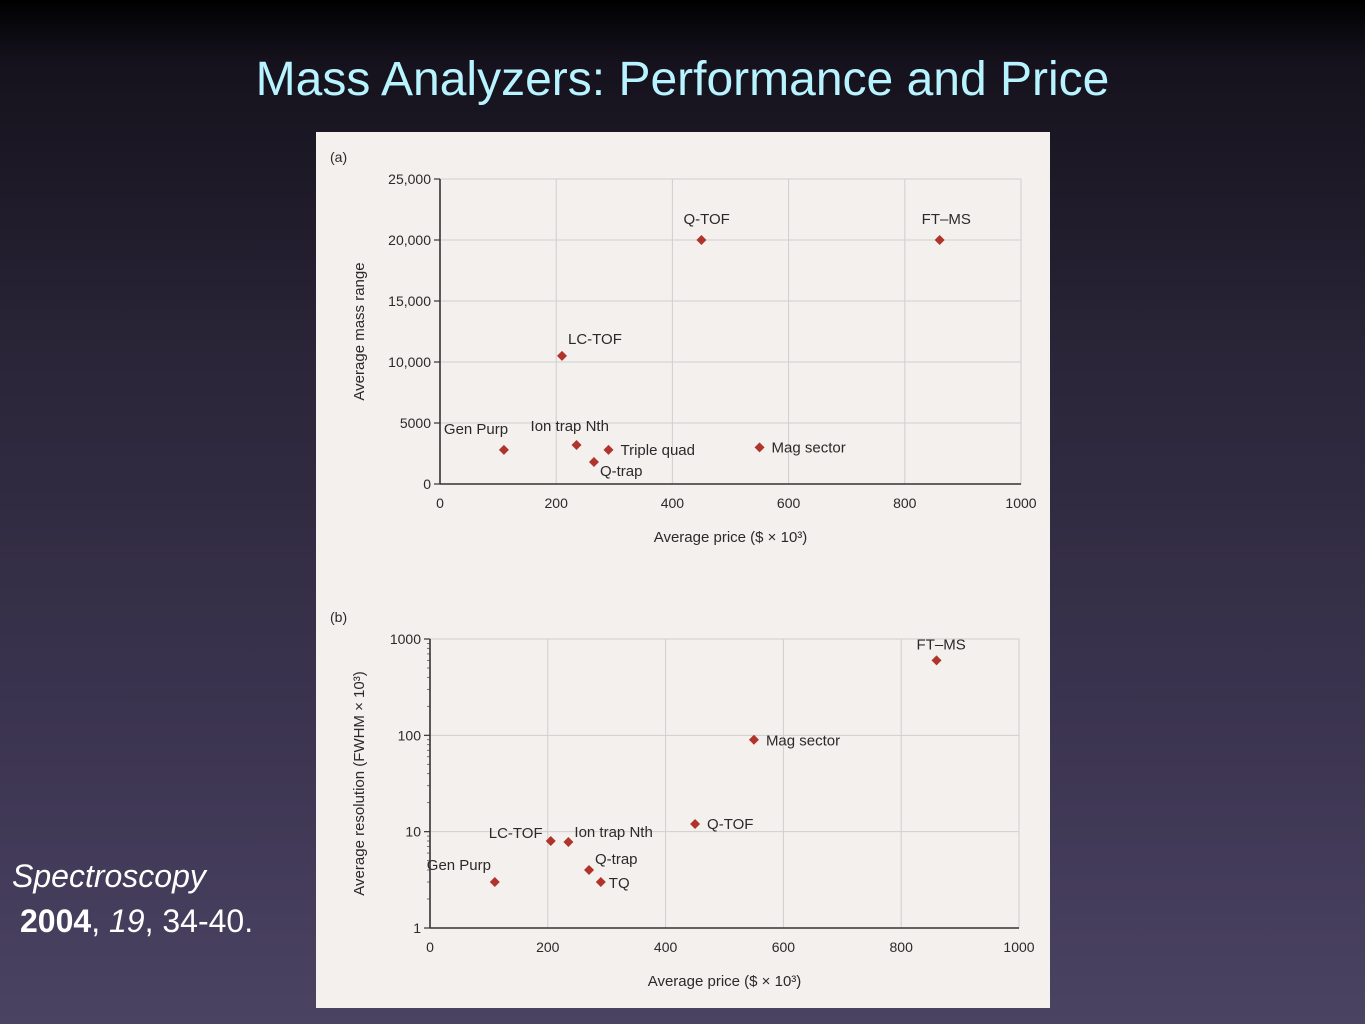 This screenshot has width=1365, height=1024. Describe the element at coordinates (427, 484) in the screenshot. I see `y-tick-label: 0` at that location.